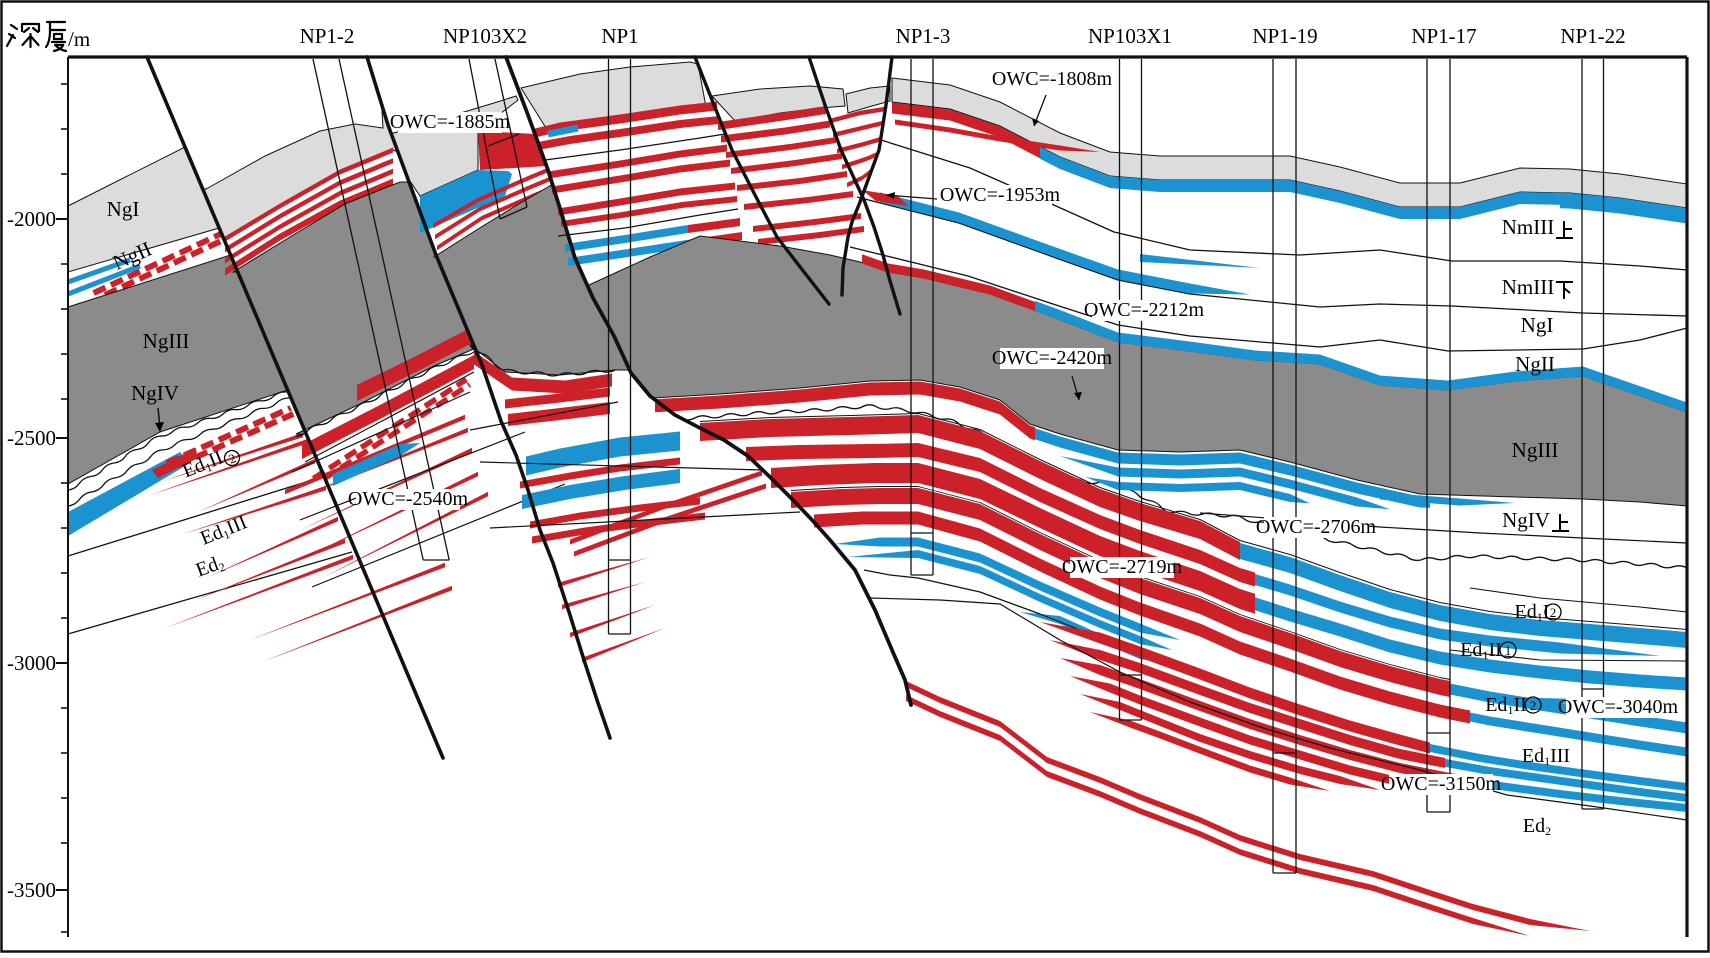  What do you see at coordinates (923, 36) in the screenshot?
I see `svg-text: NP1-3` at bounding box center [923, 36].